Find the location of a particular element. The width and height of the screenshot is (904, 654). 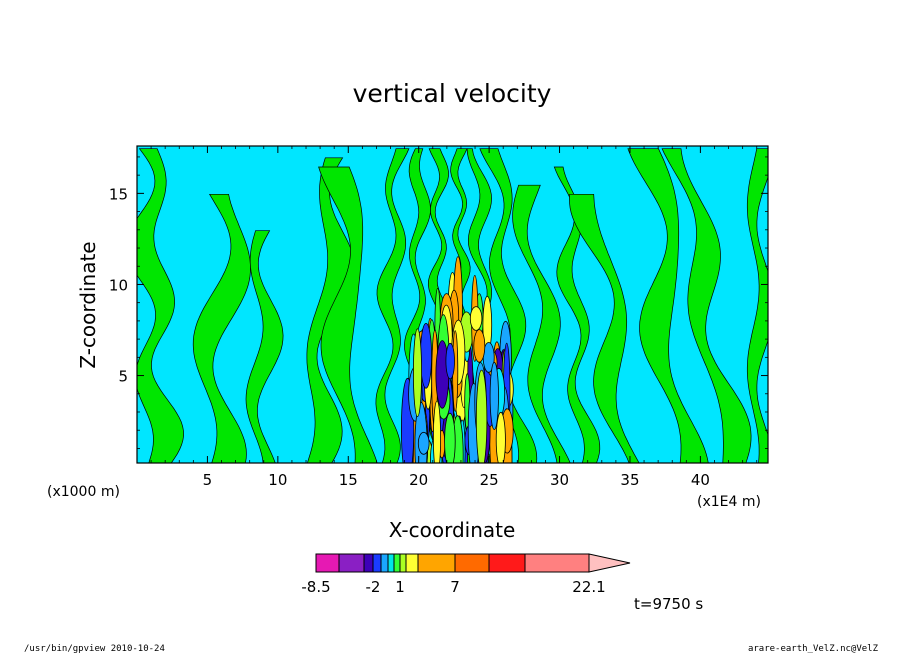

colorbar-labels: -8.5 -2 1 7 22.1 is located at coordinates (453, 587).